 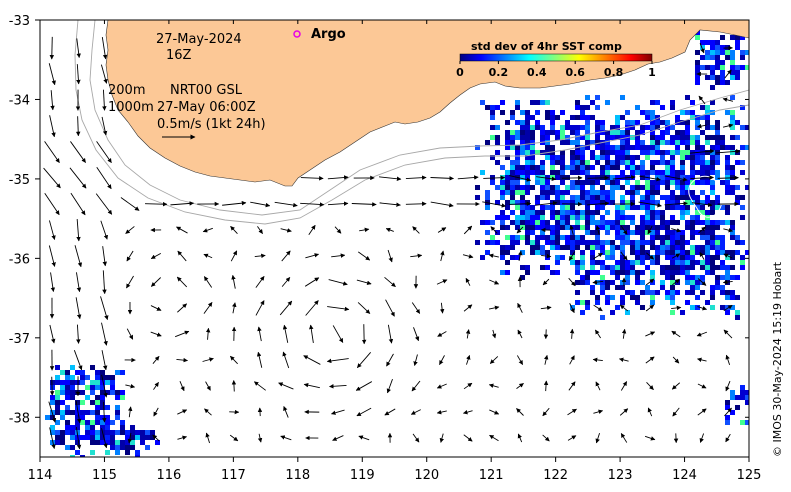 I want to click on colorbar-gradient, so click(x=556, y=57).